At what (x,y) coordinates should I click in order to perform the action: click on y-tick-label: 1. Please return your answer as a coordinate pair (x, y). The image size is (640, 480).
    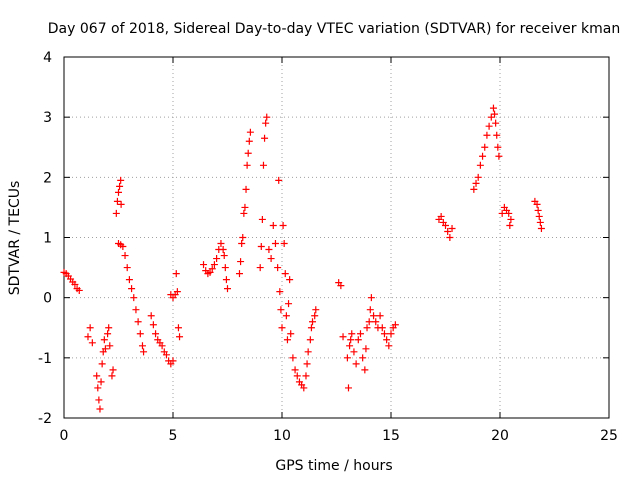
    Looking at the image, I should click on (47, 239).